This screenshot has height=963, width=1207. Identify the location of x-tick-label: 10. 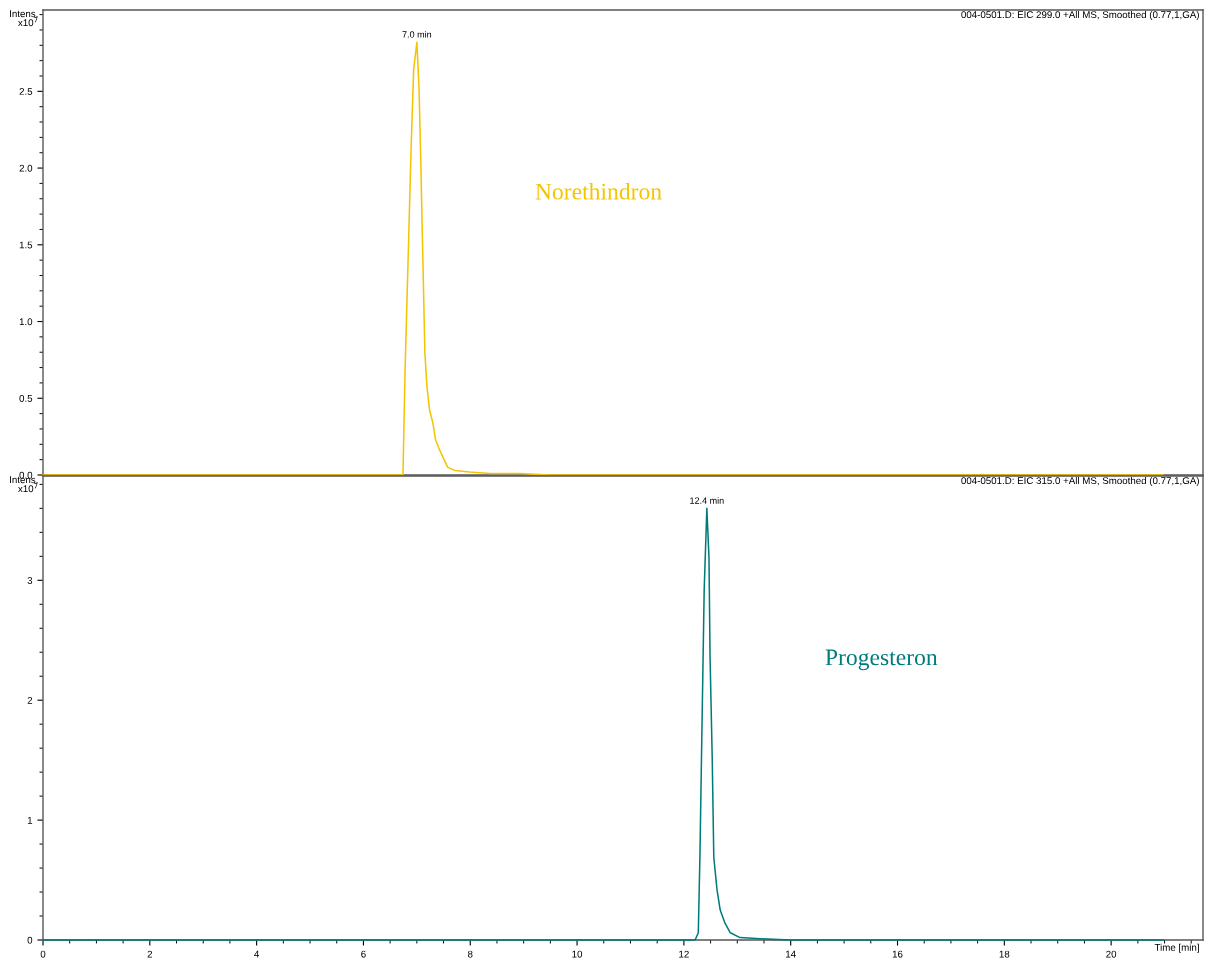
(577, 954).